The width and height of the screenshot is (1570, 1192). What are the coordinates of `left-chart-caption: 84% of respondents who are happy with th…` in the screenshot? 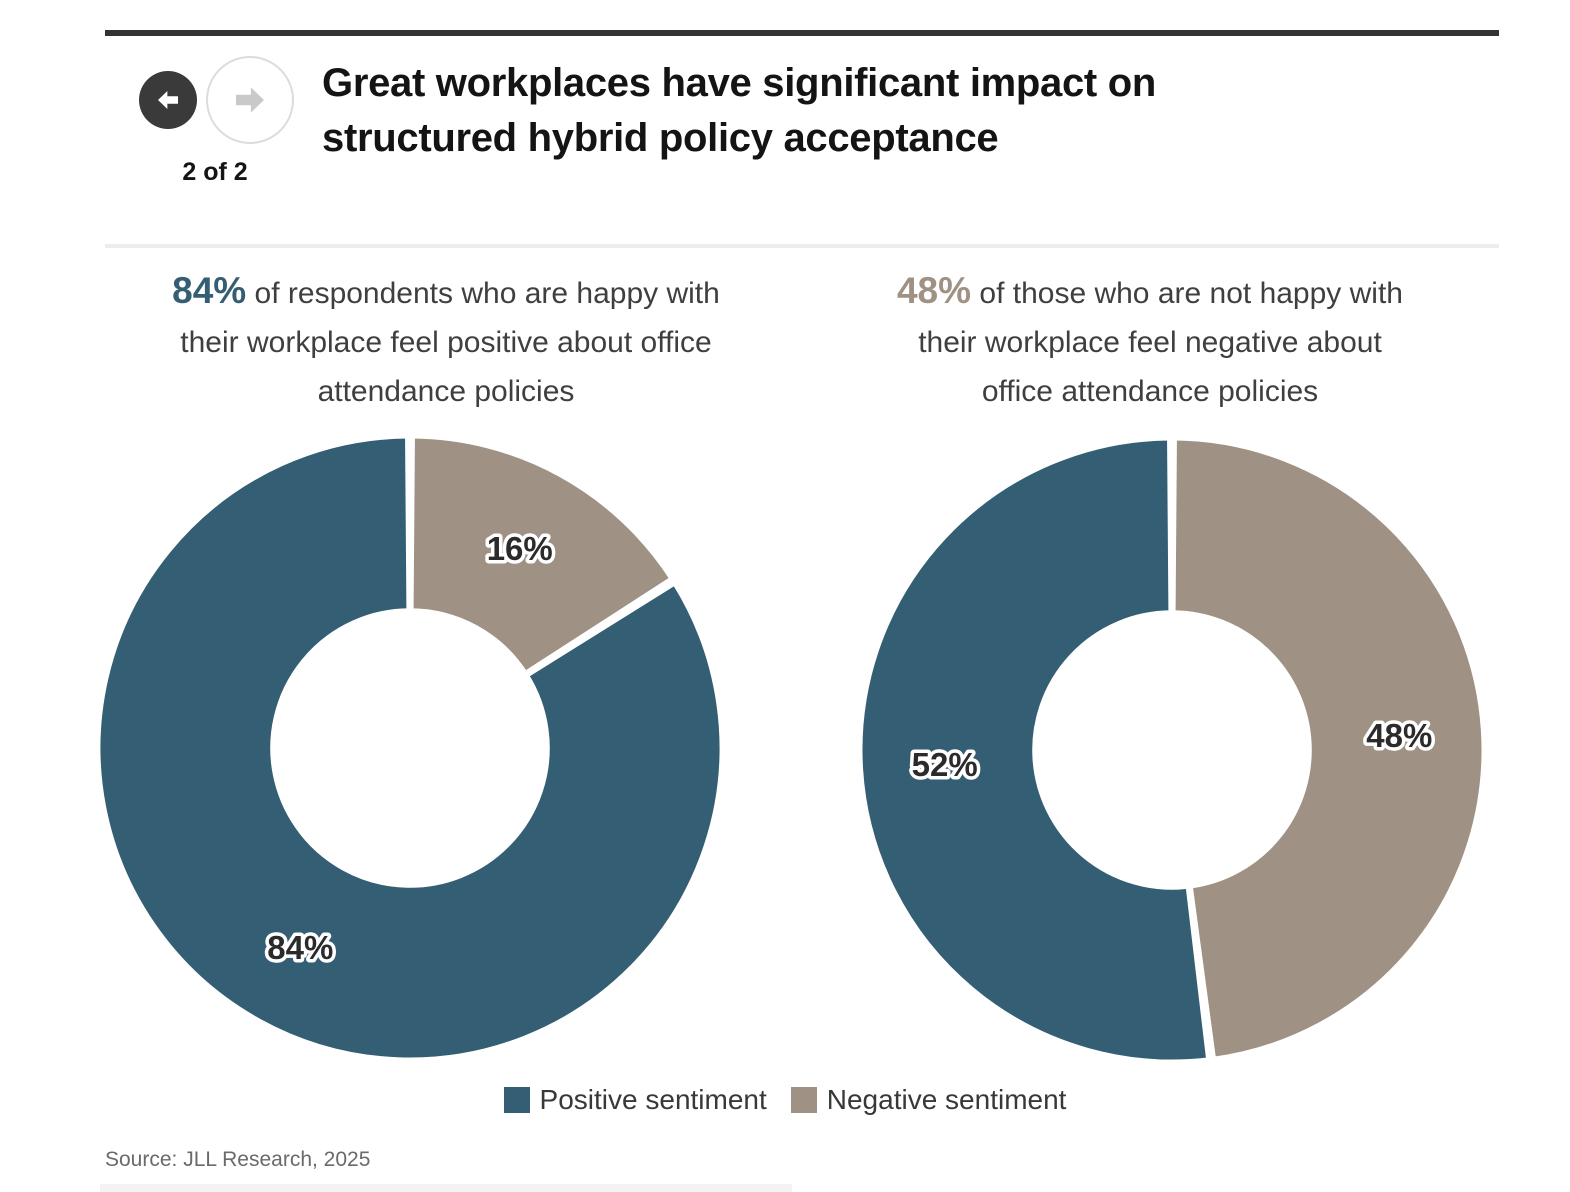 It's located at (446, 341).